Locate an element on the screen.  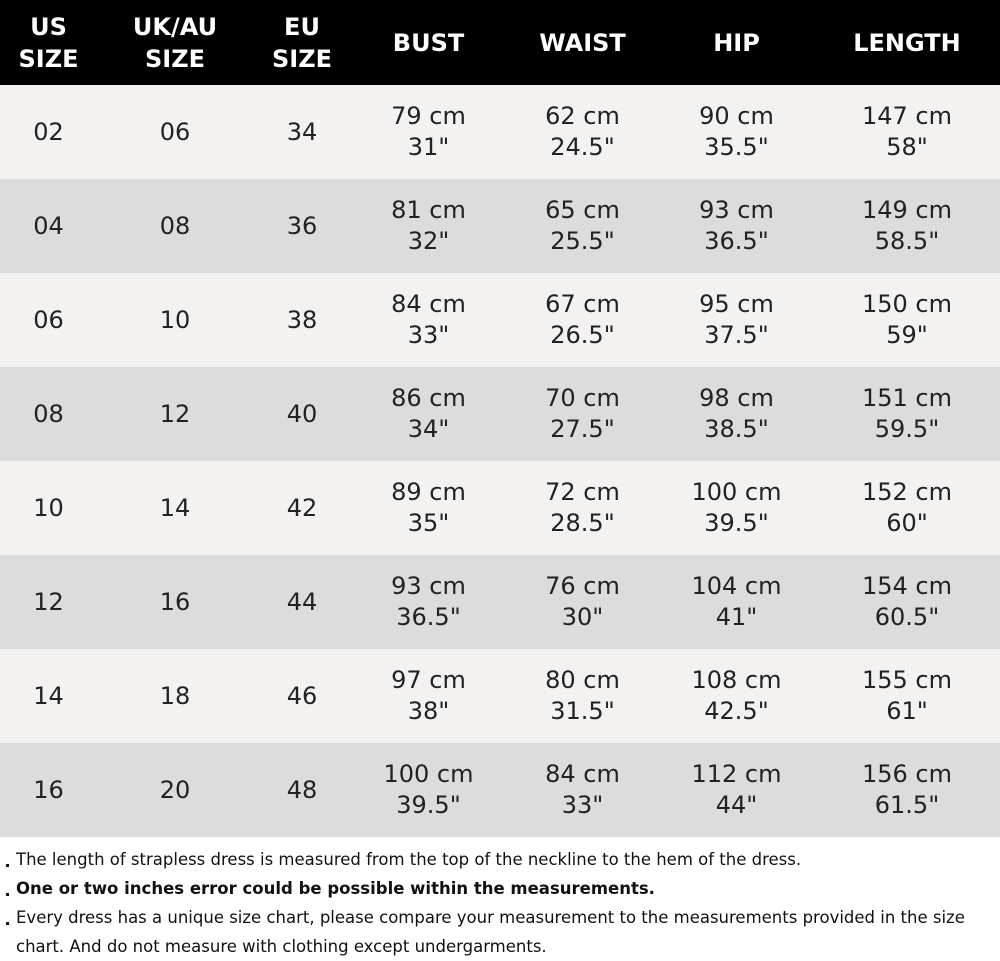
cell-text: 41" is located at coordinates (736, 617).